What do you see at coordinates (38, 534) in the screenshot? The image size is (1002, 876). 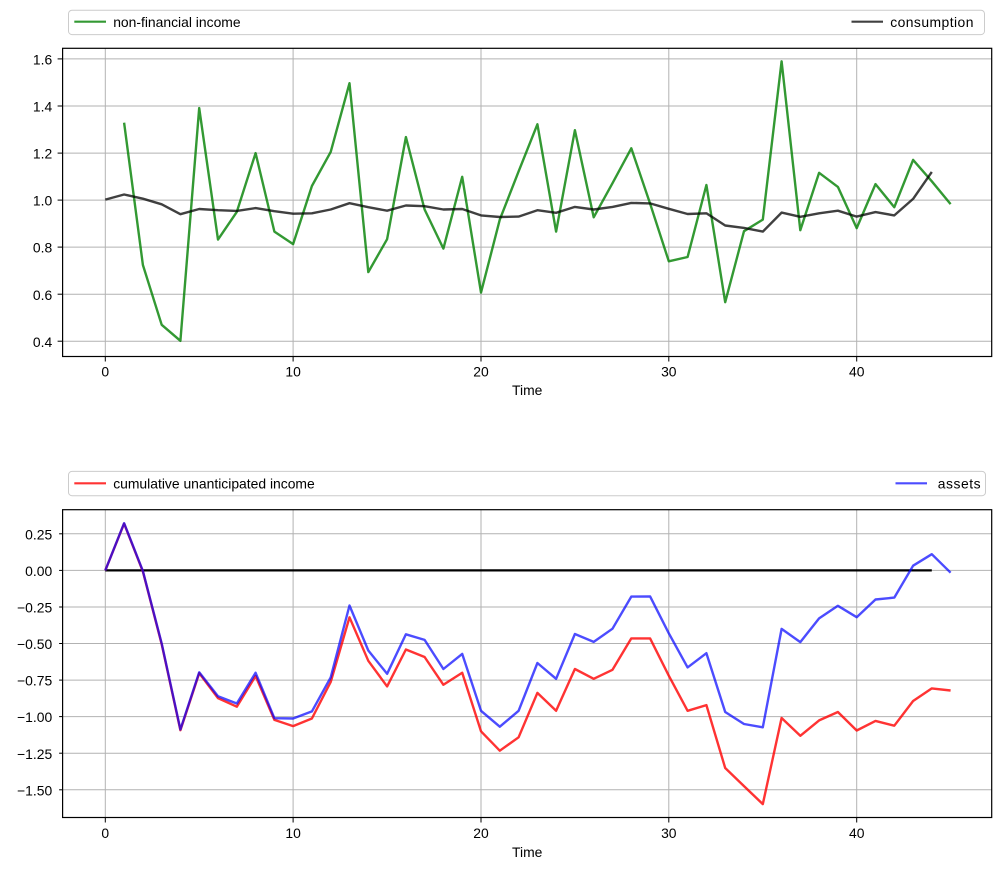 I see `svg-text: 0.25` at bounding box center [38, 534].